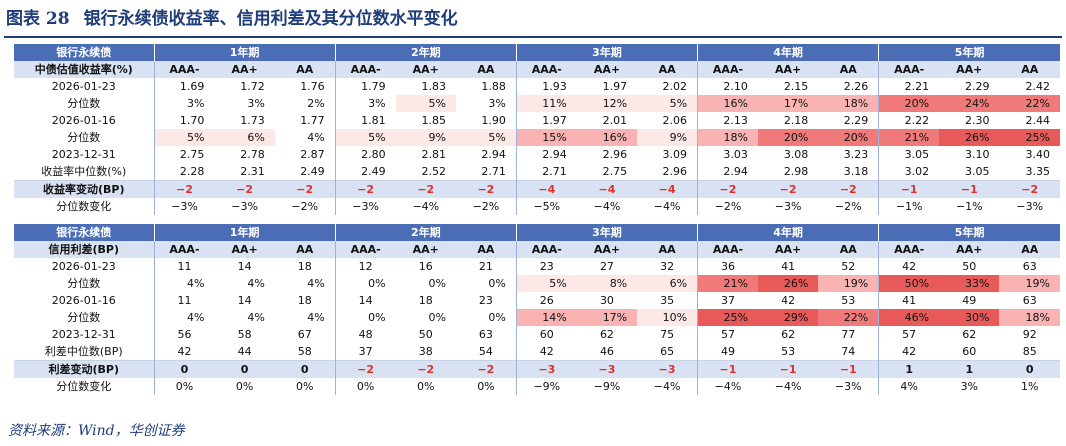 This screenshot has height=446, width=1066. I want to click on table-cell: 48, so click(365, 334).